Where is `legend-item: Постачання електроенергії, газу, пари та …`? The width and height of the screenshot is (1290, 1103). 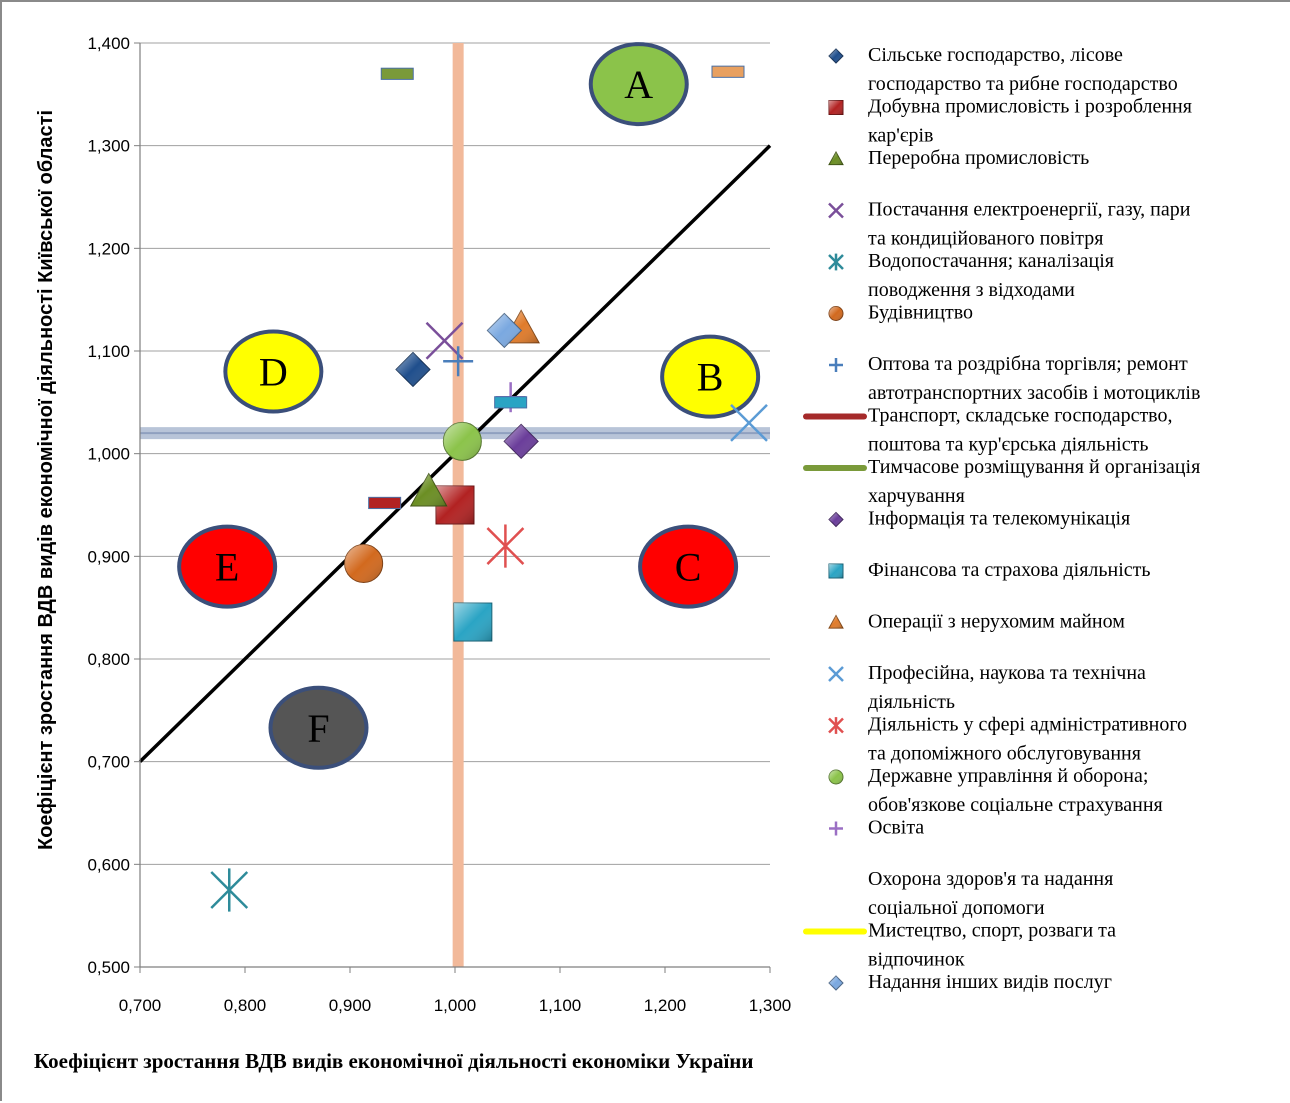
legend-item: Постачання електроенергії, газу, пари та … is located at coordinates (1009, 224).